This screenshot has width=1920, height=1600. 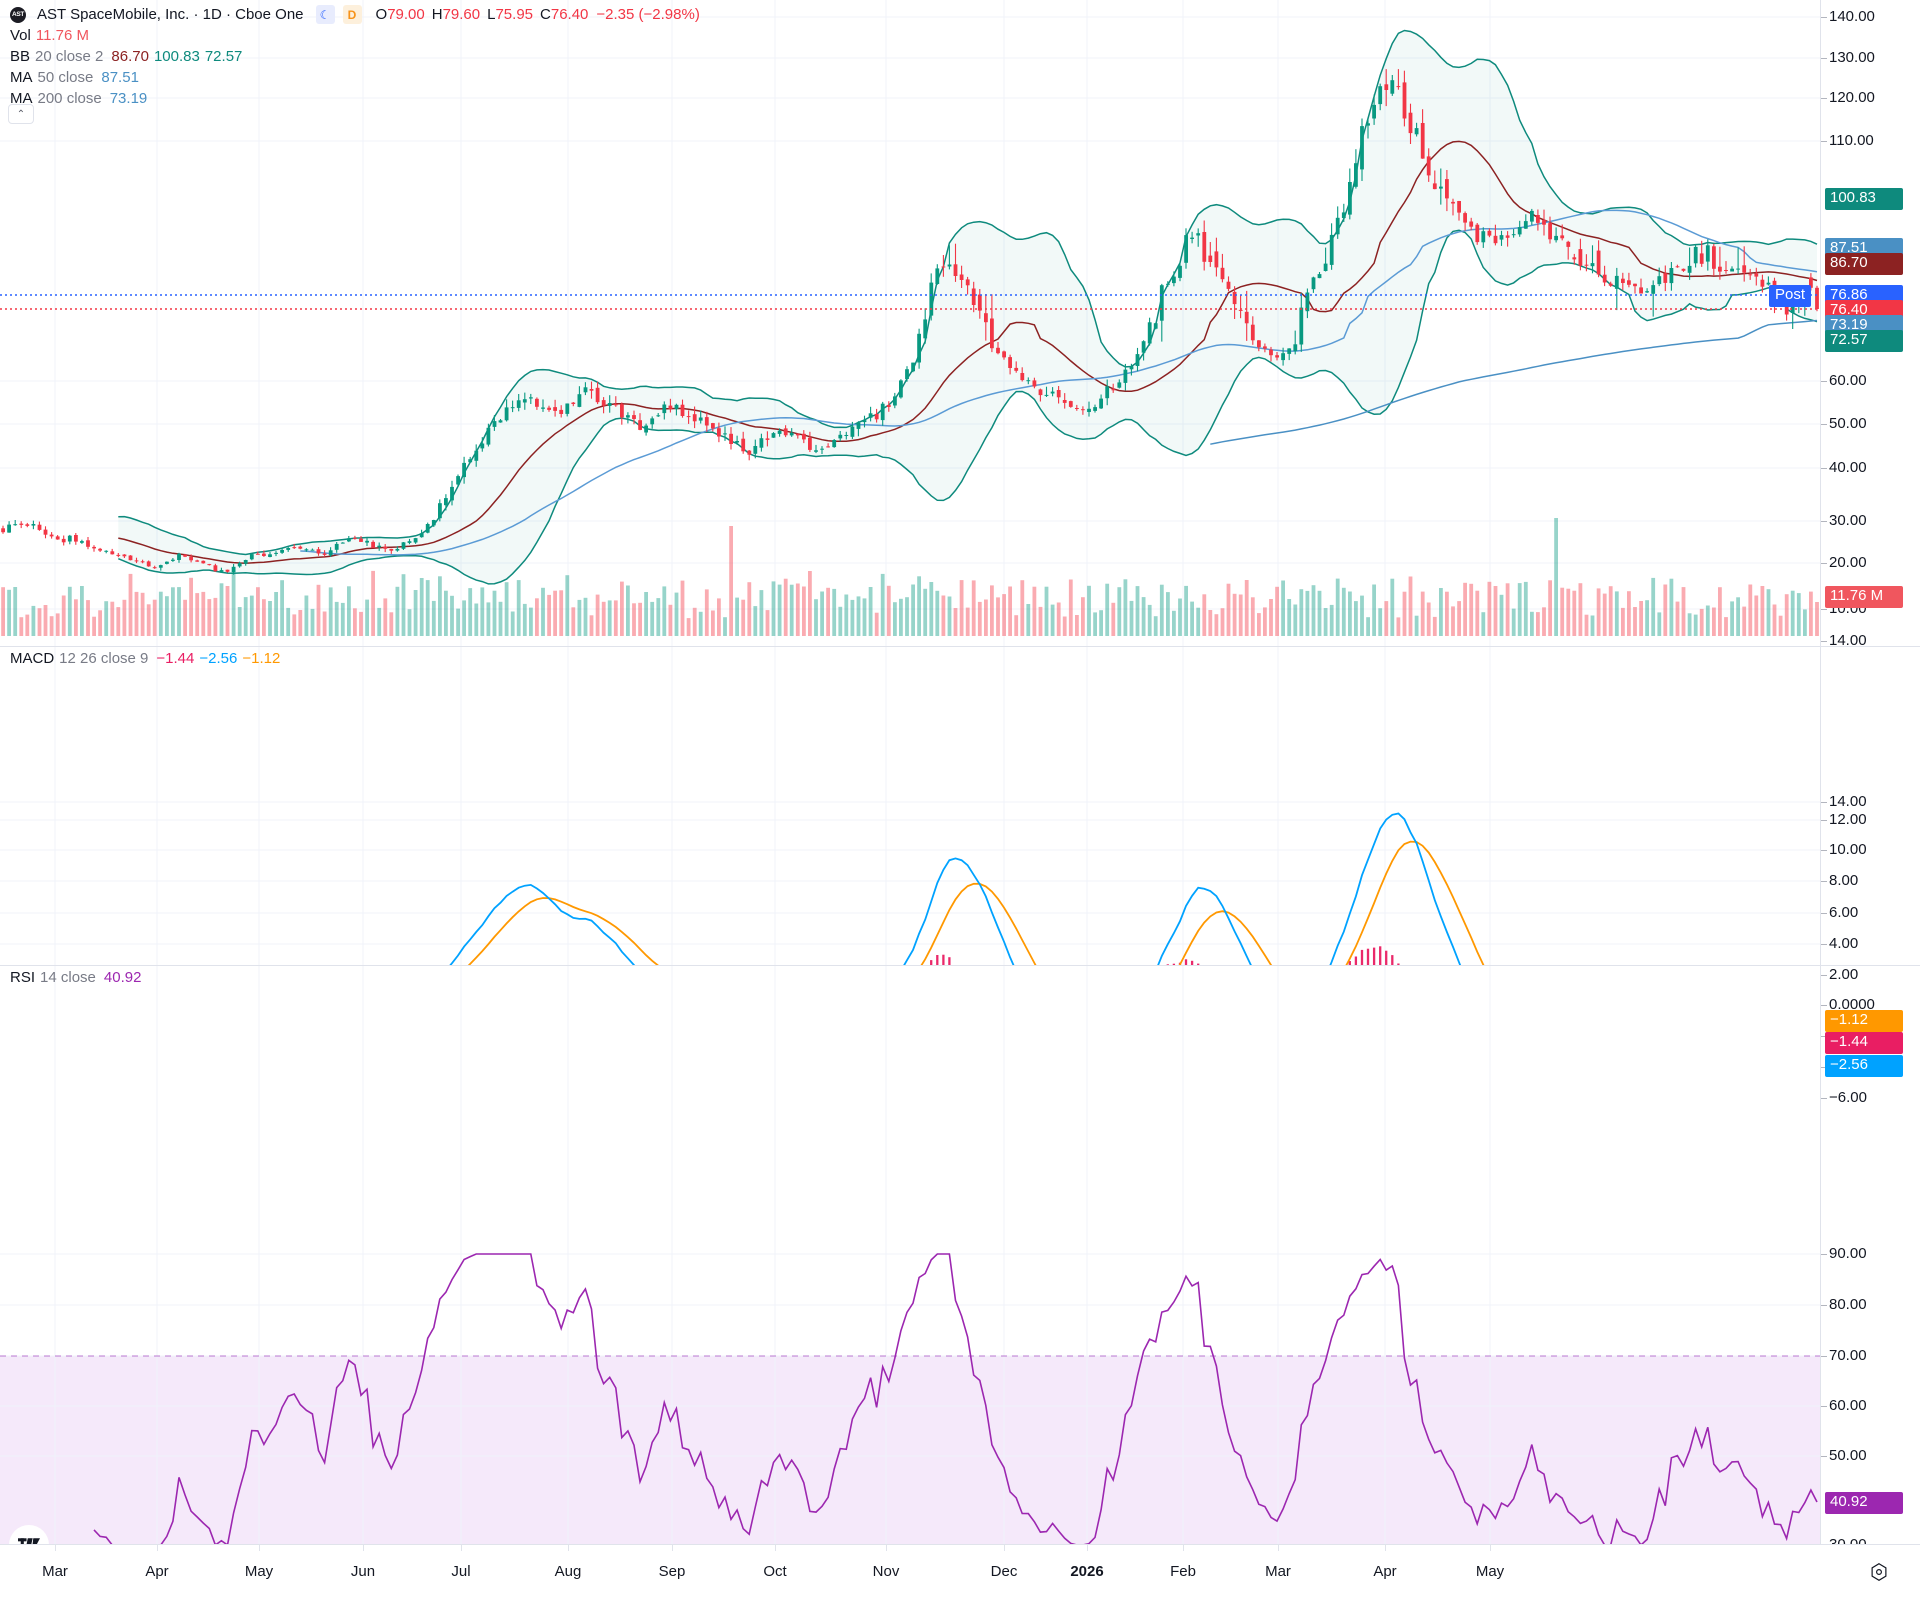 I want to click on high-value: 79.60, so click(x=461, y=14).